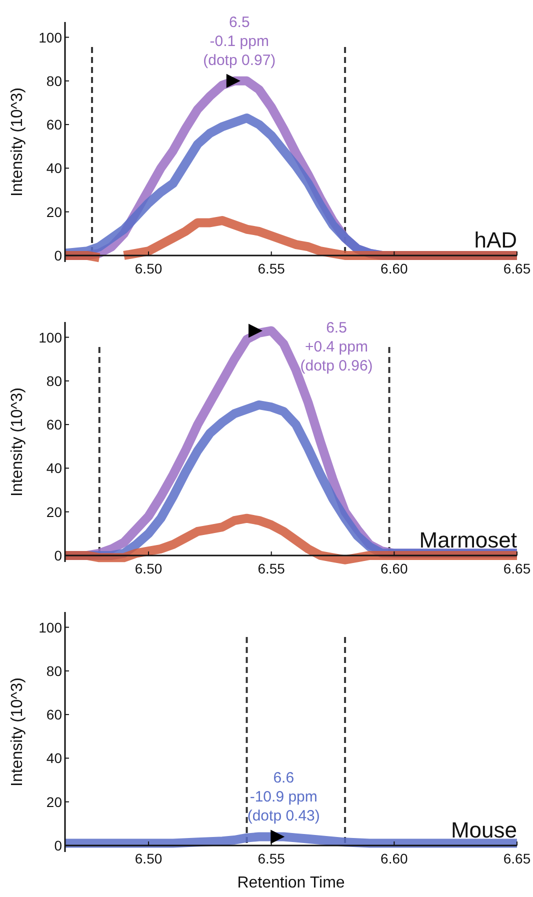 Image resolution: width=533 pixels, height=897 pixels. What do you see at coordinates (468, 539) in the screenshot?
I see `text: Marmoset` at bounding box center [468, 539].